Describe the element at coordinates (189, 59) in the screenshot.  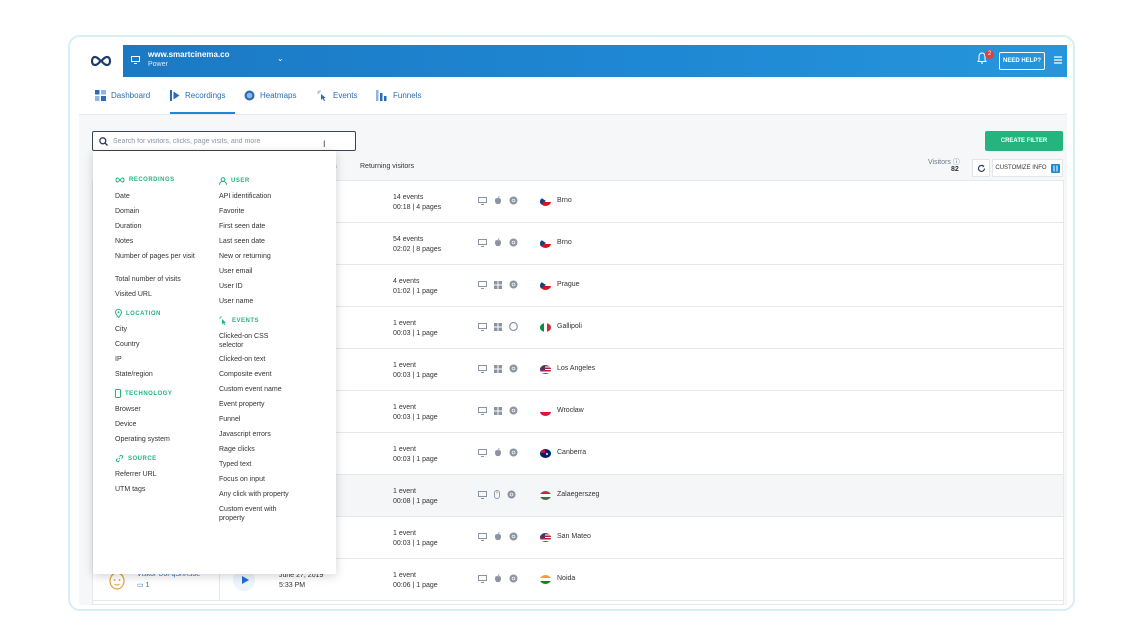
I see `site-selector: www.smartcinema.co Power` at that location.